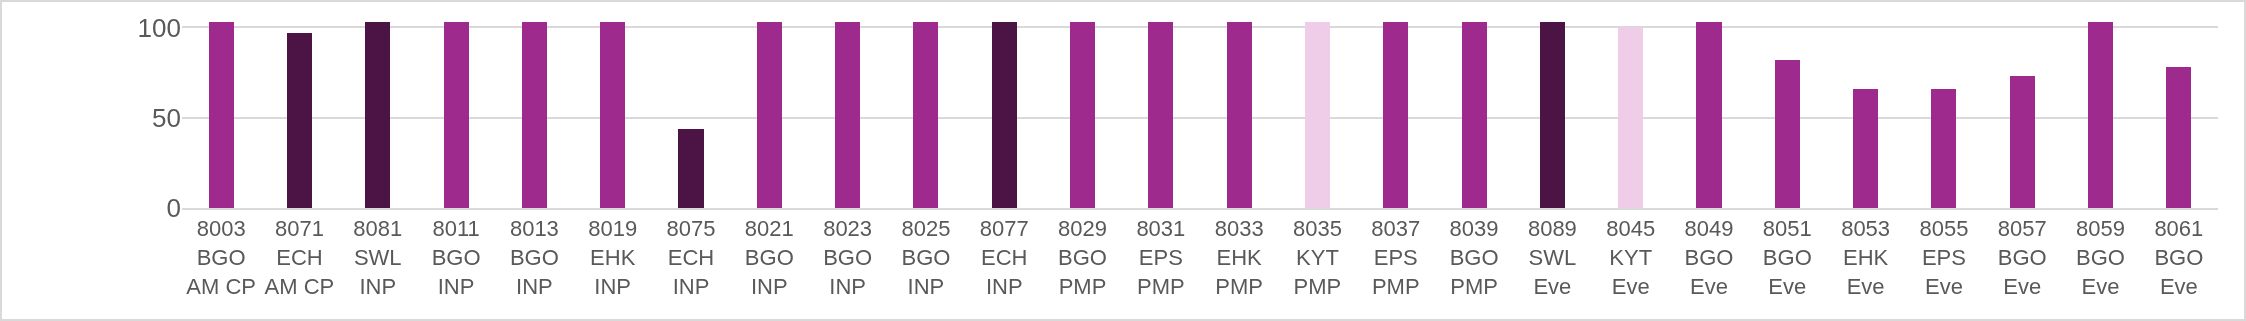  I want to click on x-tick-label: 8071 ECH AM CP, so click(299, 257).